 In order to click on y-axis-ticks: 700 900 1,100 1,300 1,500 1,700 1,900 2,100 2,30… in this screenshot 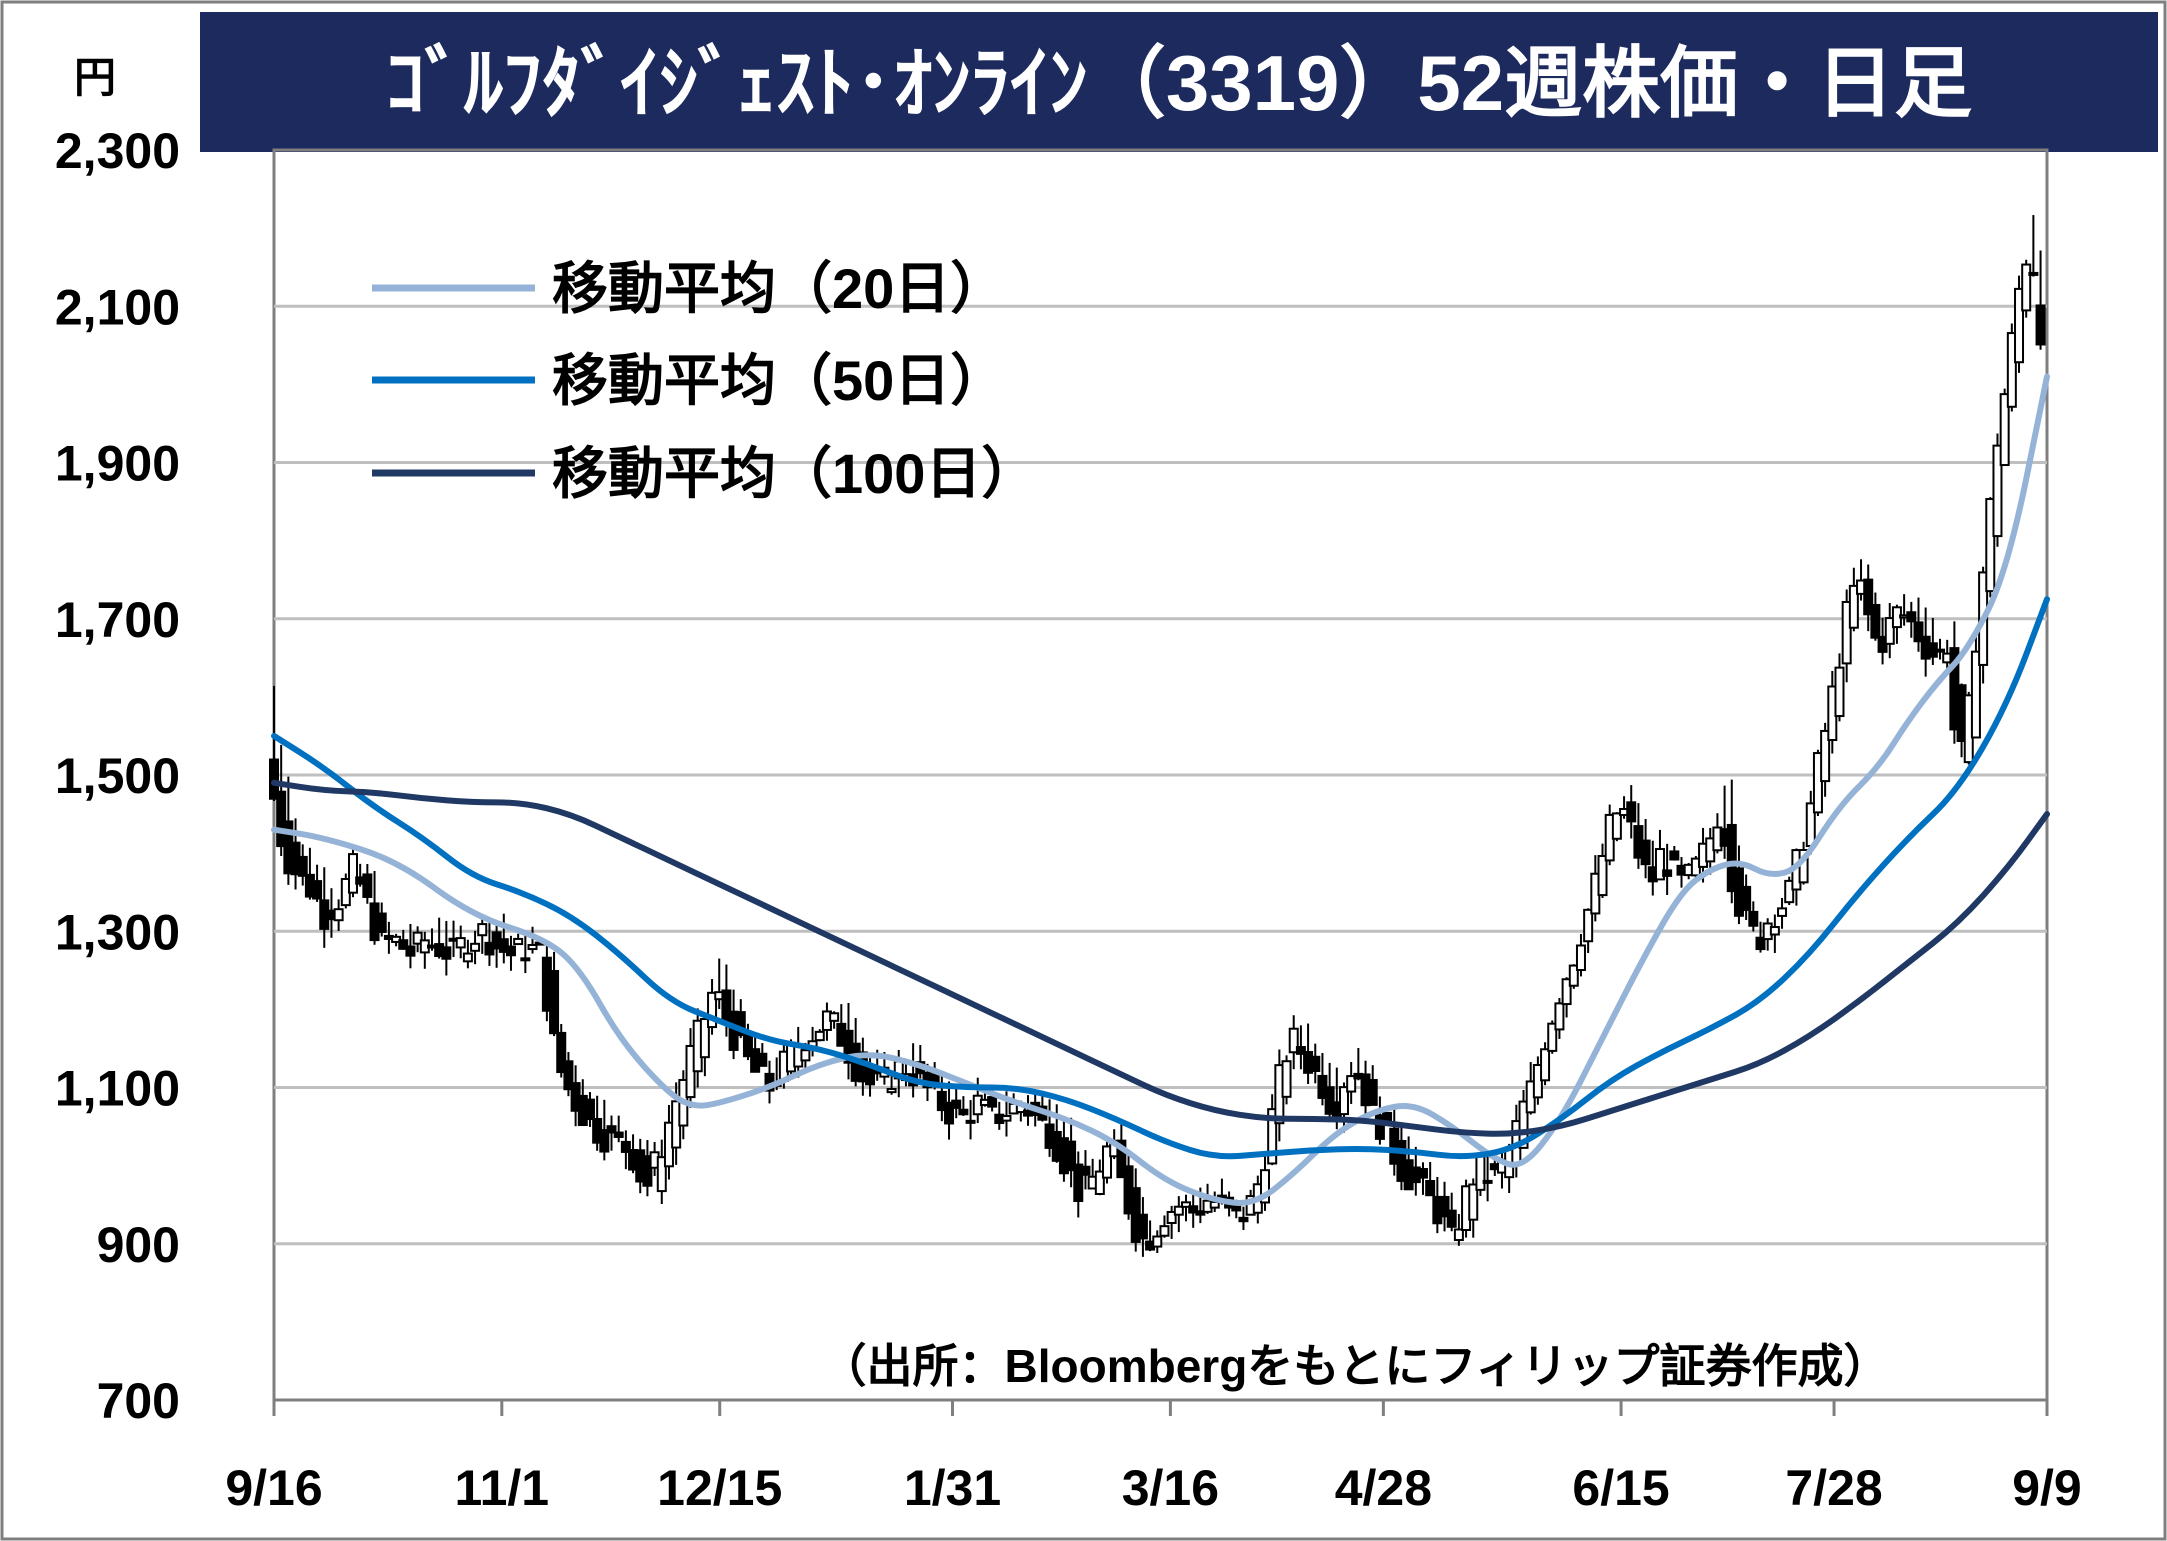, I will do `click(117, 776)`.